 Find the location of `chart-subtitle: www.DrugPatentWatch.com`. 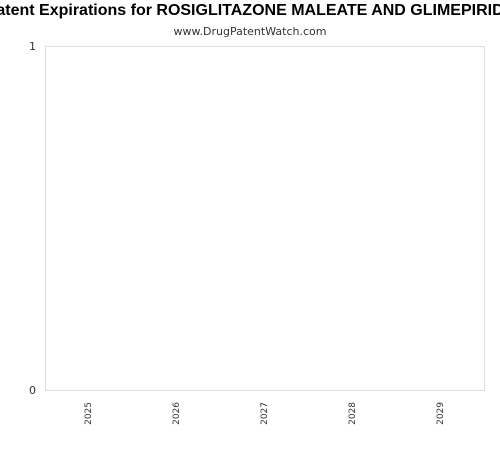

chart-subtitle: www.DrugPatentWatch.com is located at coordinates (250, 31).